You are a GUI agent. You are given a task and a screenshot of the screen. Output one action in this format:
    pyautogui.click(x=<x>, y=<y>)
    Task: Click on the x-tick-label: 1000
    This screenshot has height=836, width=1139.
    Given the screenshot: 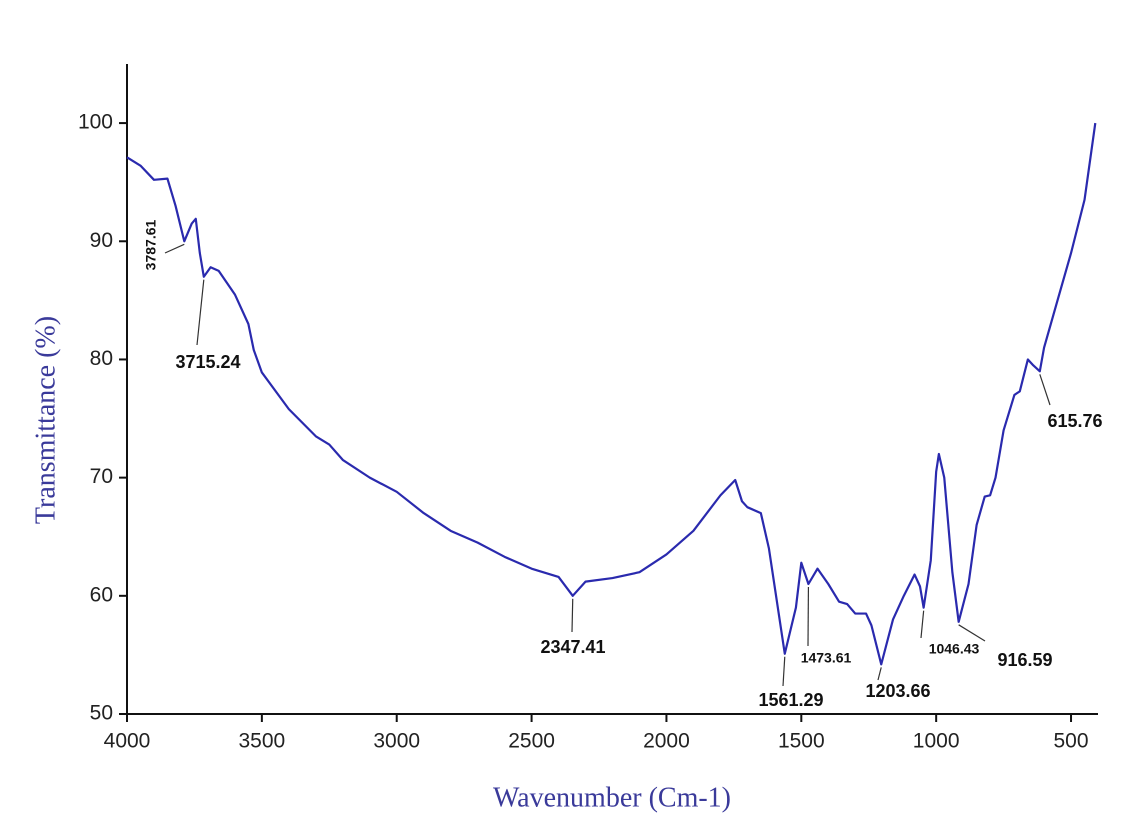 What is the action you would take?
    pyautogui.click(x=936, y=741)
    